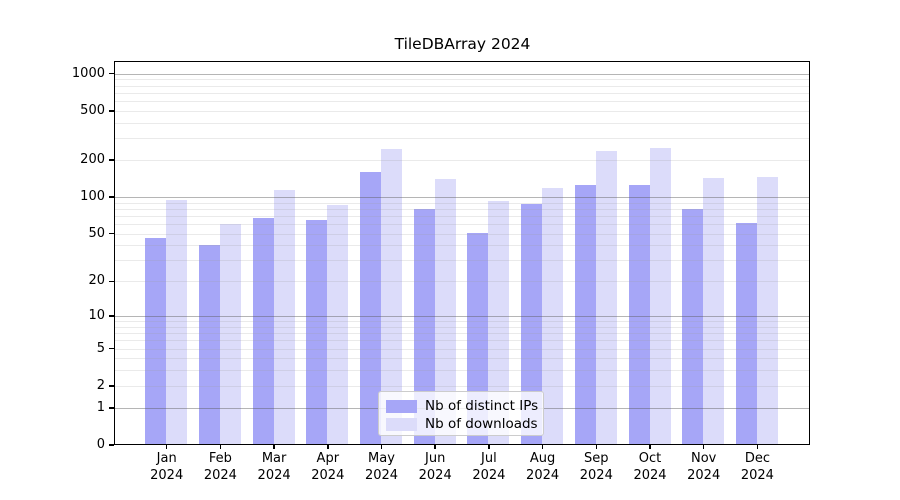 The height and width of the screenshot is (500, 900). What do you see at coordinates (596, 447) in the screenshot?
I see `x-tick-mark-sep` at bounding box center [596, 447].